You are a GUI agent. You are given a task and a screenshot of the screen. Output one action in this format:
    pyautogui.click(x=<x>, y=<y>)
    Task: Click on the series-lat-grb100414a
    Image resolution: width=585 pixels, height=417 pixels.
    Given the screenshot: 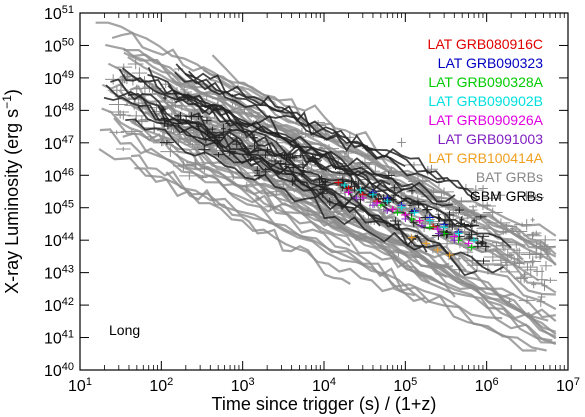 What is the action you would take?
    pyautogui.click(x=430, y=246)
    